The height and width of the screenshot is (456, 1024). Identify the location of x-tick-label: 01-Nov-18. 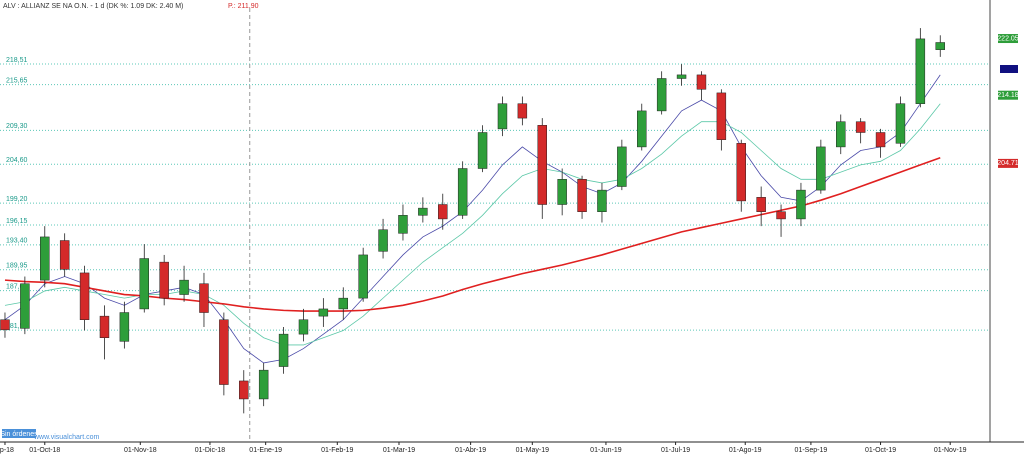
(140, 450).